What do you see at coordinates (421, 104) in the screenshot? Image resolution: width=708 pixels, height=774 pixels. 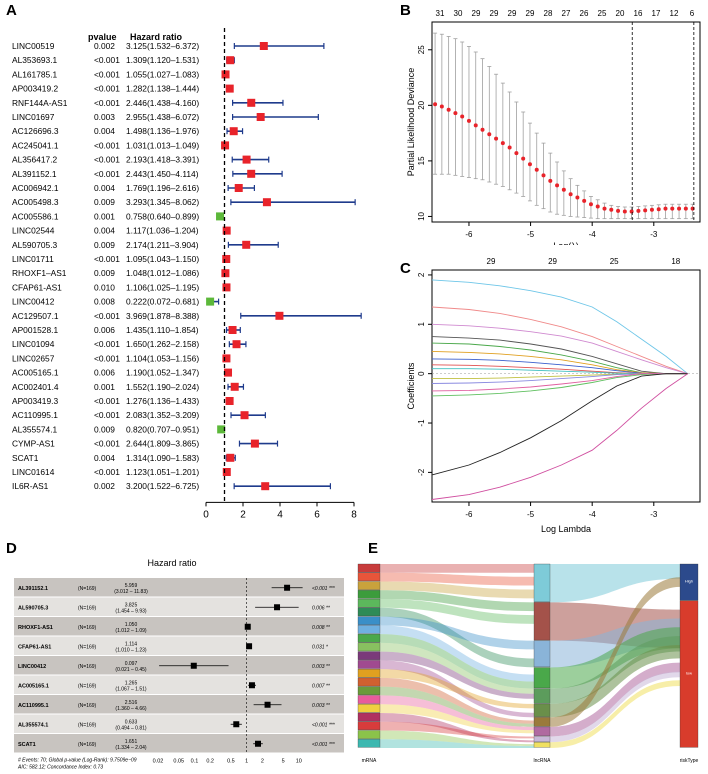 I see `y-tick-label: 20` at bounding box center [421, 104].